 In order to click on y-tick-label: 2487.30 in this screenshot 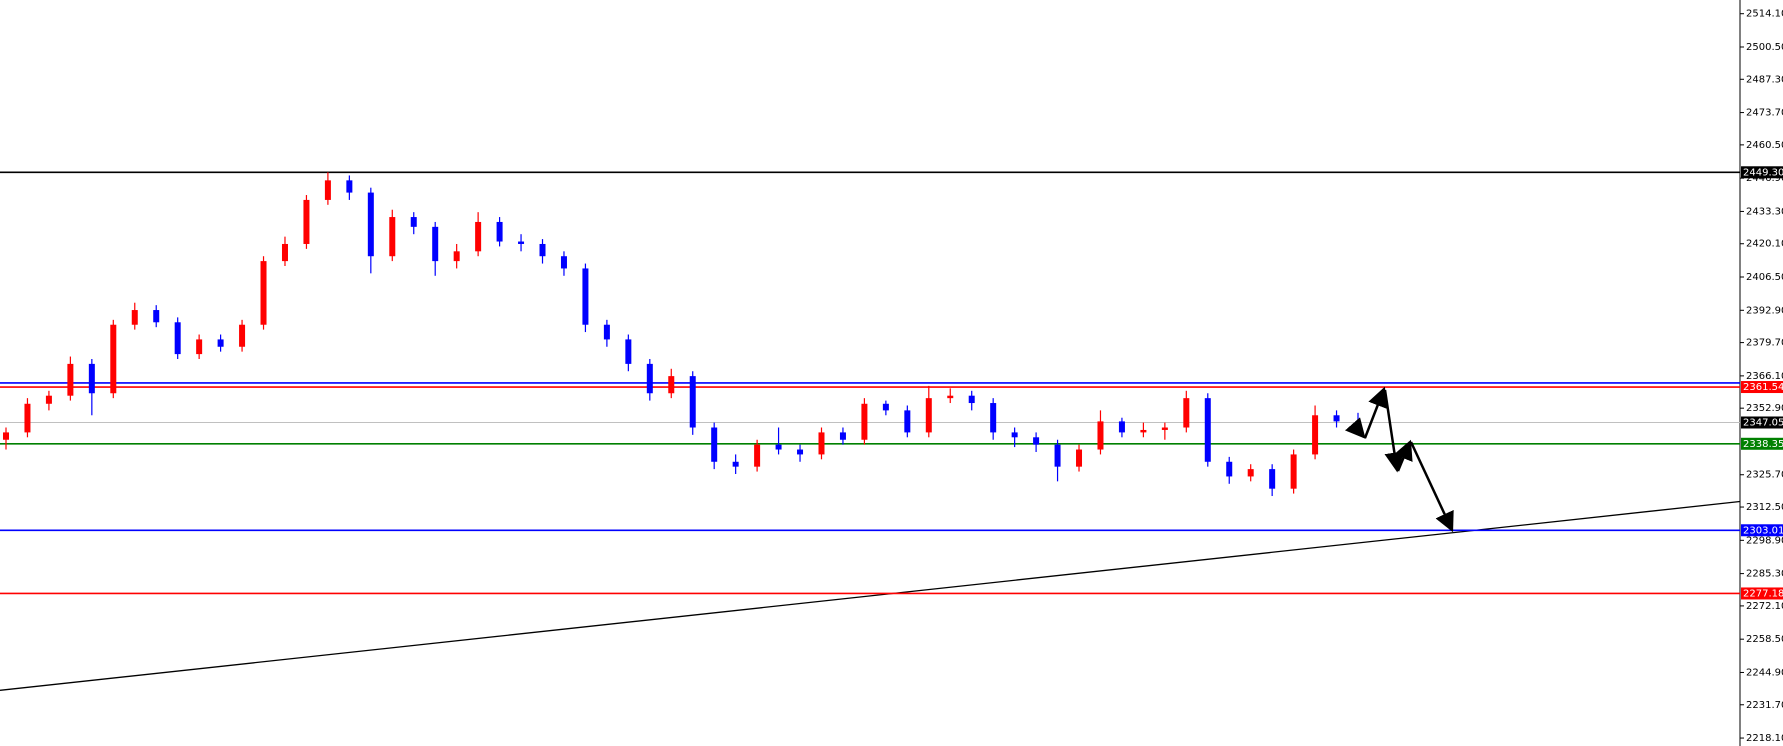, I will do `click(1764, 79)`.